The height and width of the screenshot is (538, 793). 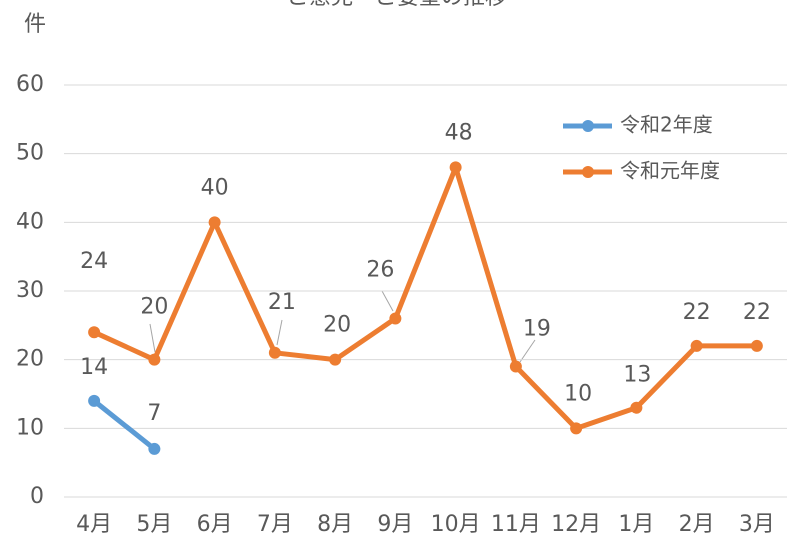 I want to click on data-label: 14, so click(x=94, y=367).